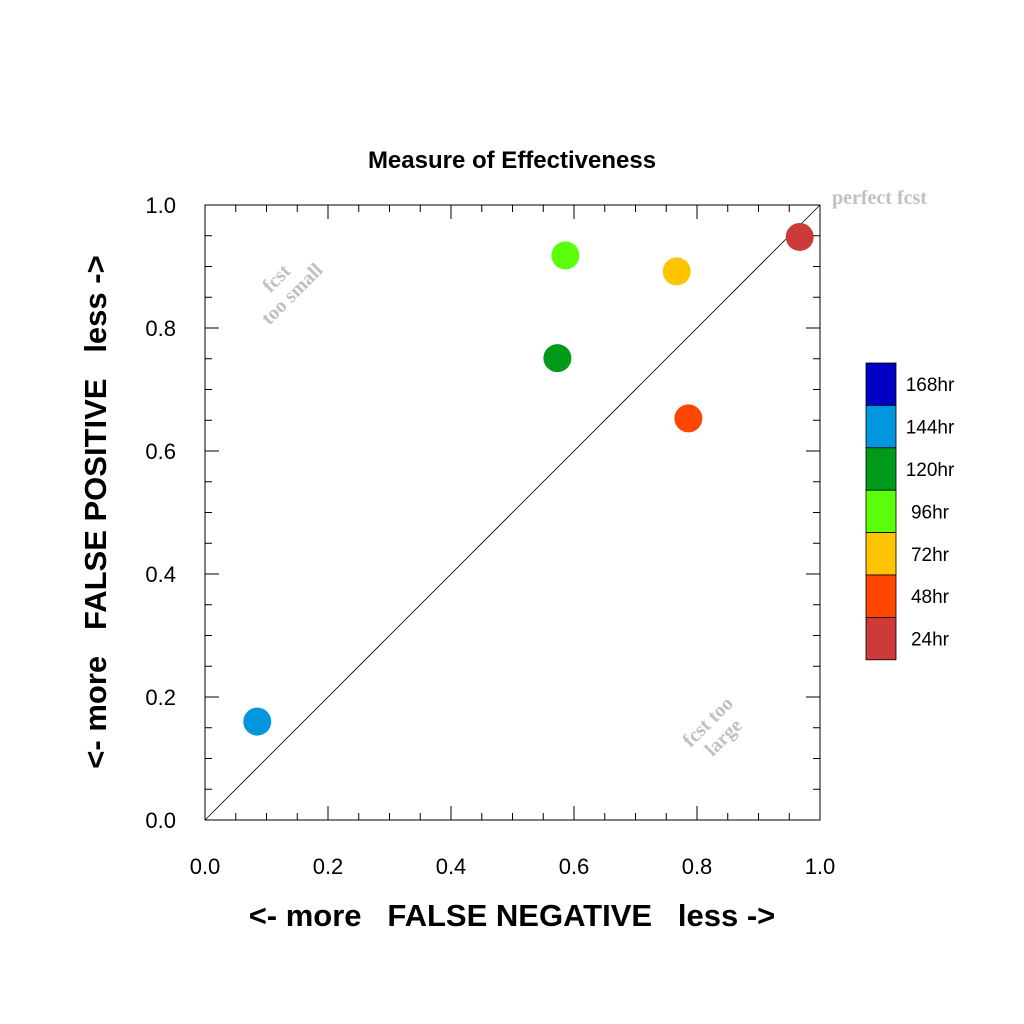 This screenshot has height=1024, width=1024. I want to click on x-tick-label: 0.2, so click(328, 866).